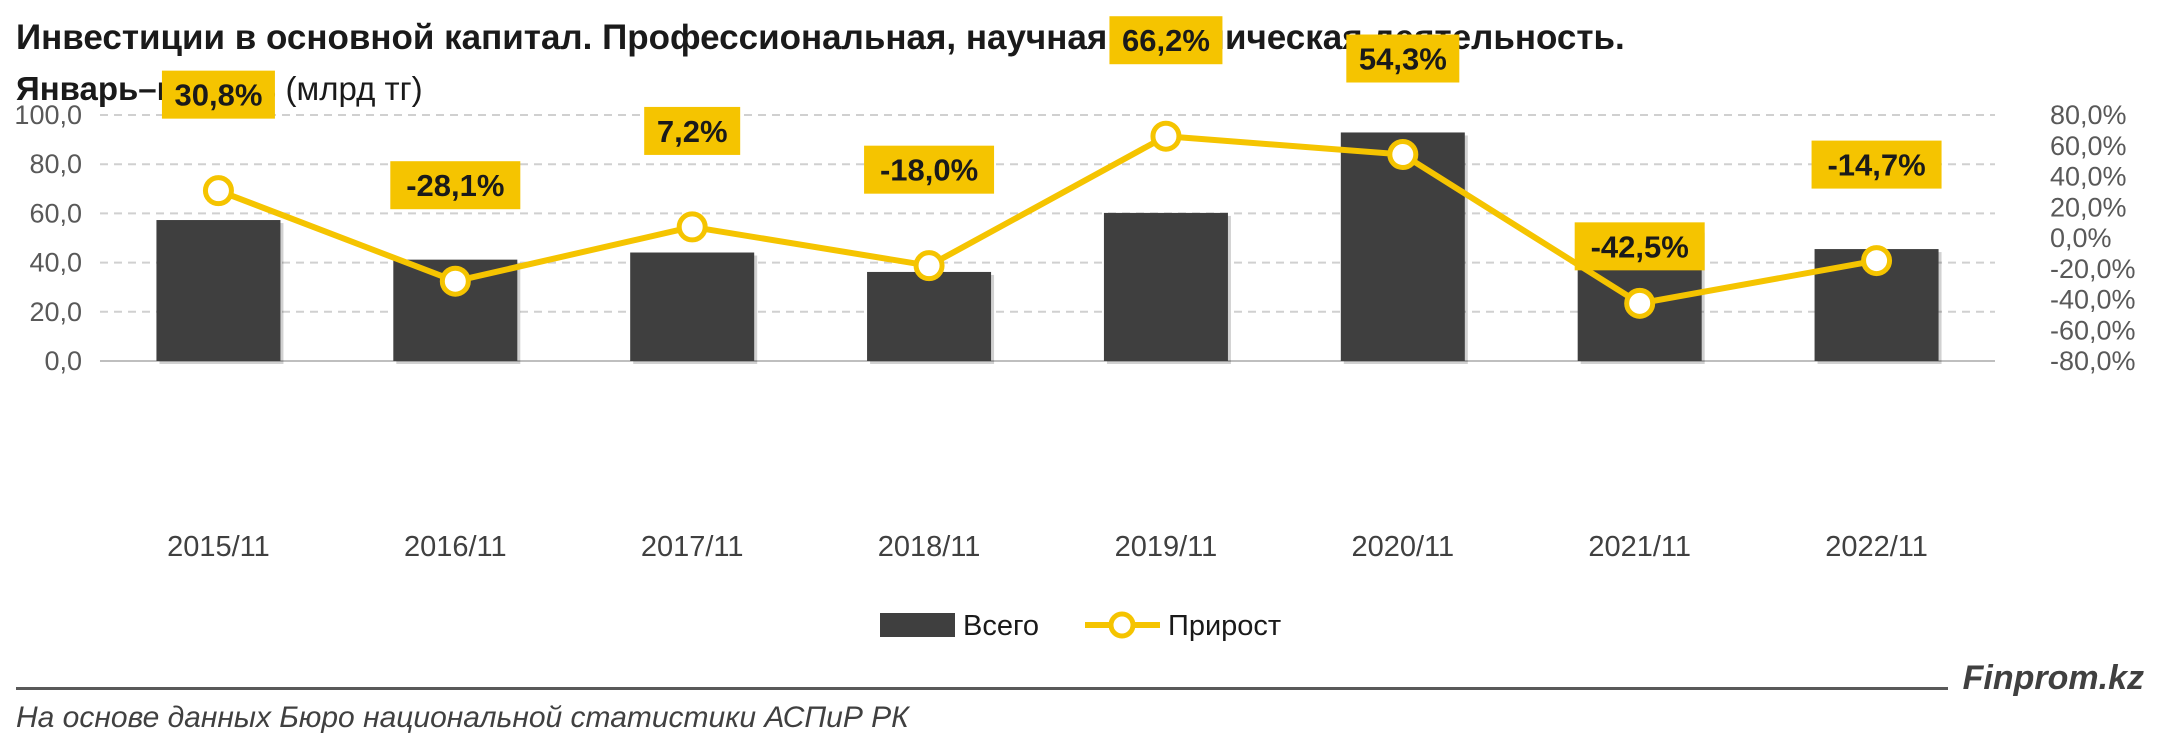 This screenshot has width=2160, height=753. I want to click on y-left-tick-label: 20,0, so click(55, 312).